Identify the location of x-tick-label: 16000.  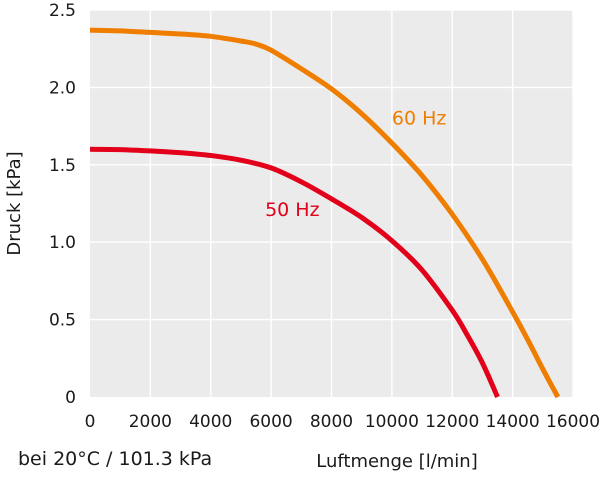
(573, 422).